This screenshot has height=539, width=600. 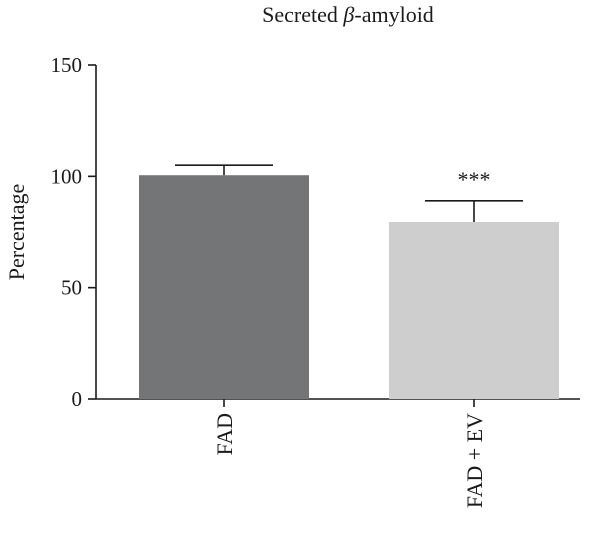 What do you see at coordinates (67, 176) in the screenshot?
I see `y-tick-label: 100` at bounding box center [67, 176].